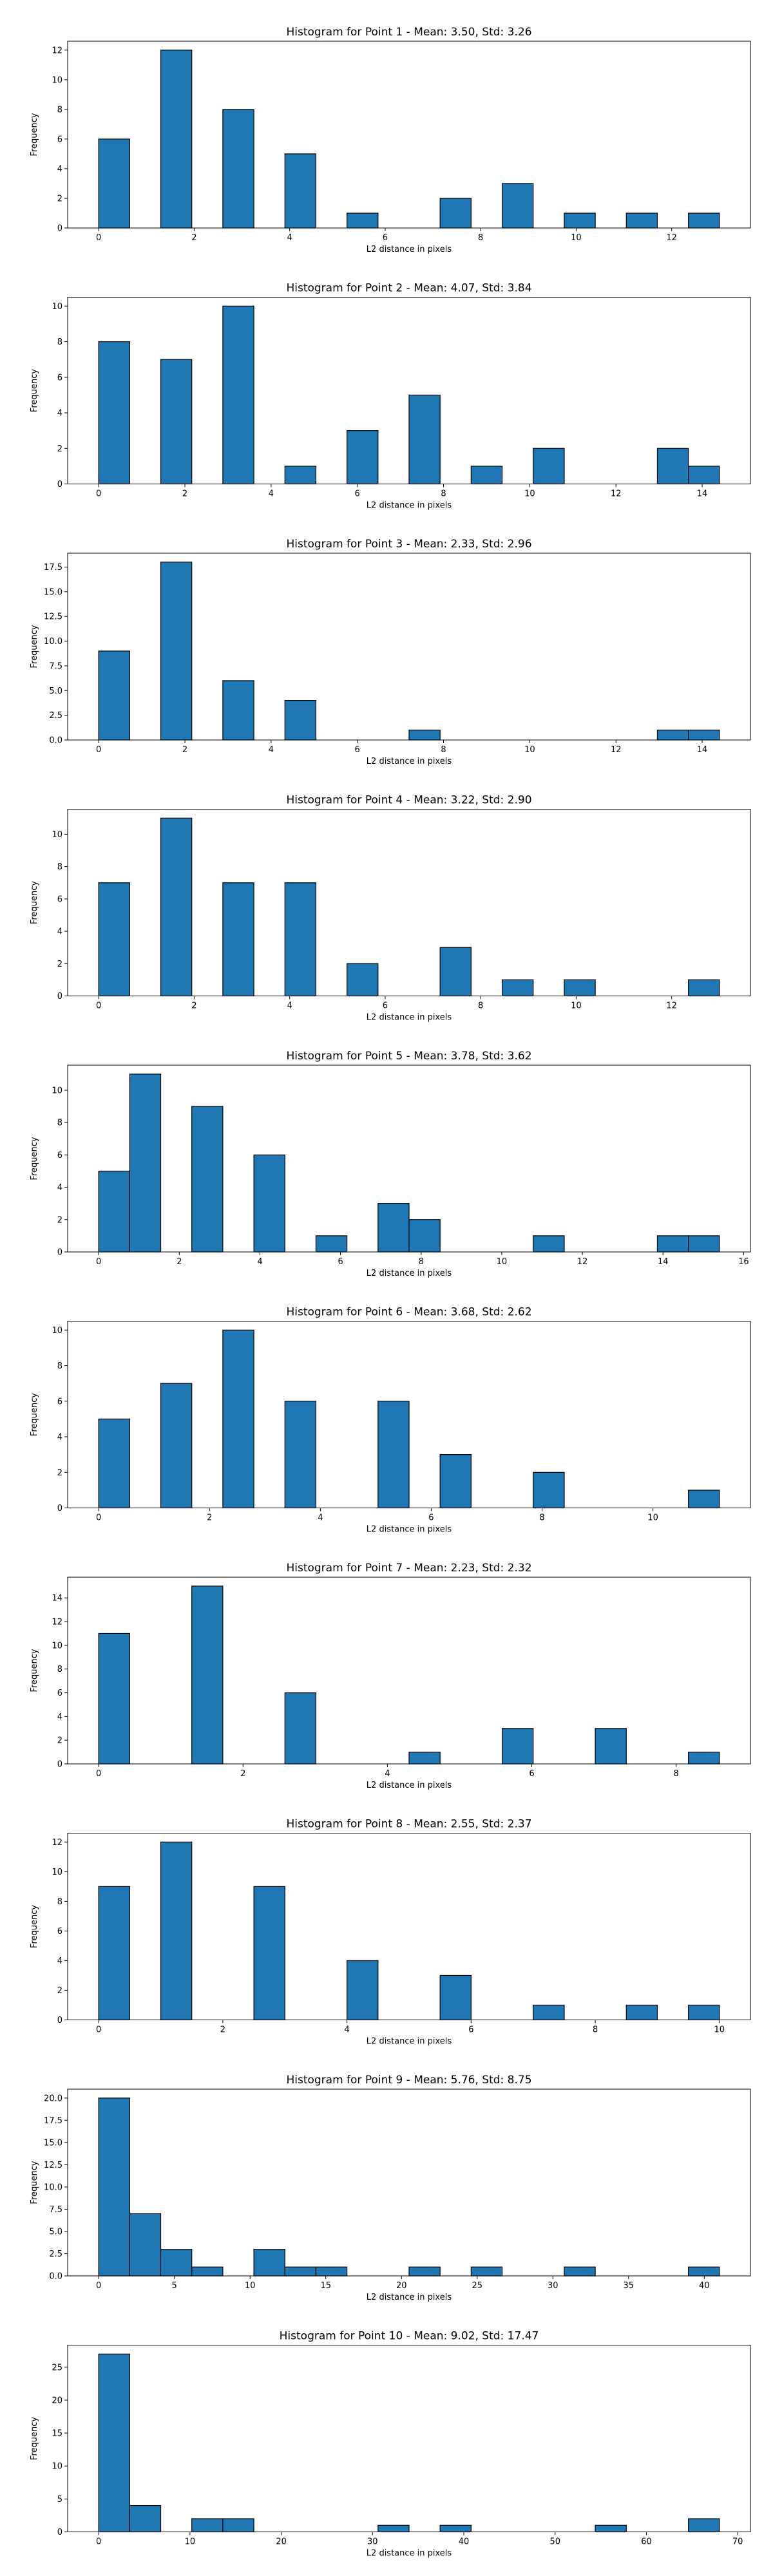  I want to click on x-tick-label: 35, so click(629, 2286).